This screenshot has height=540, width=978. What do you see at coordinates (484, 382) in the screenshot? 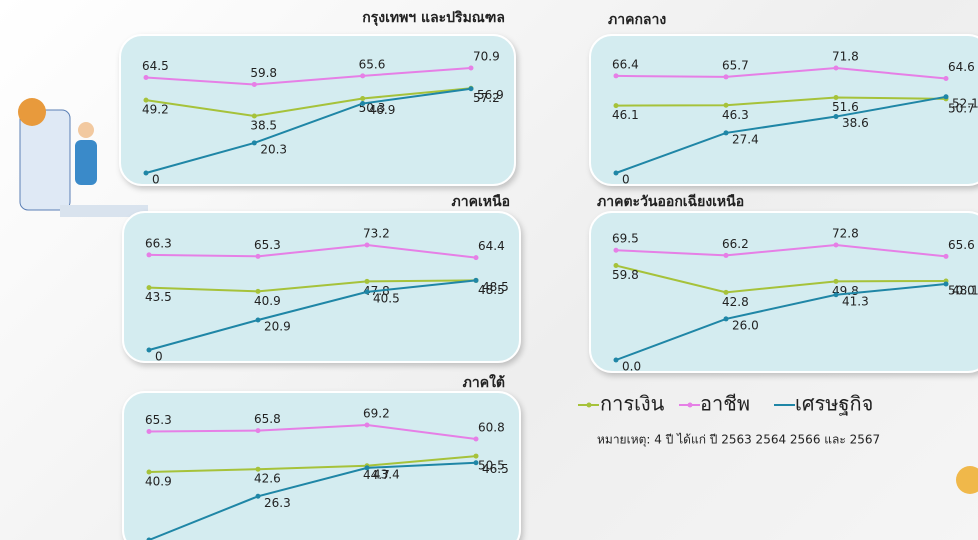
I see `chart-title: ภาคใต้` at bounding box center [484, 382].